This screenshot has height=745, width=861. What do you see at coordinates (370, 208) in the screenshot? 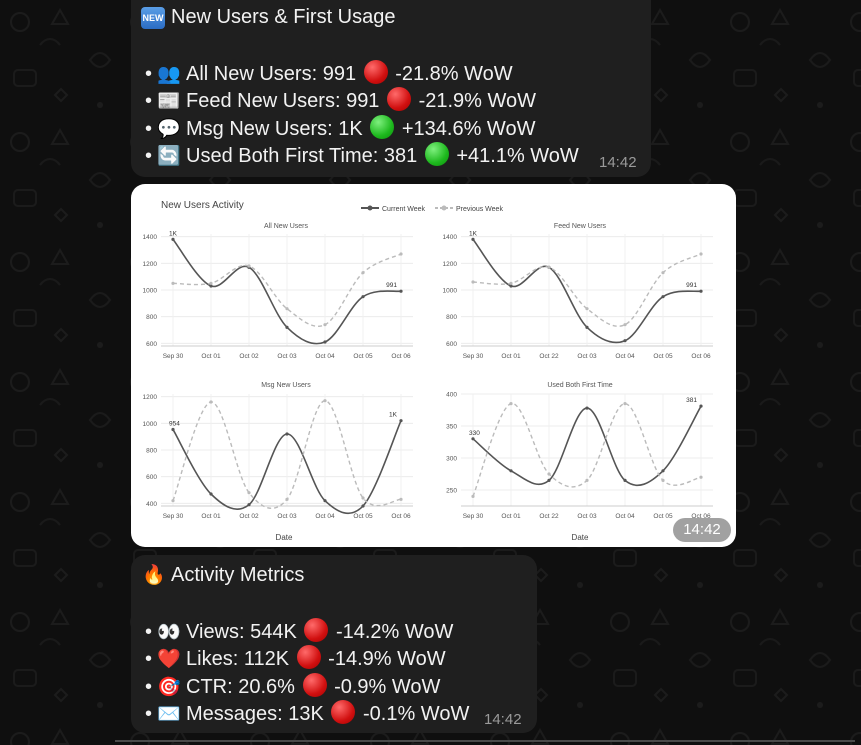
I see `legend-marker-current` at bounding box center [370, 208].